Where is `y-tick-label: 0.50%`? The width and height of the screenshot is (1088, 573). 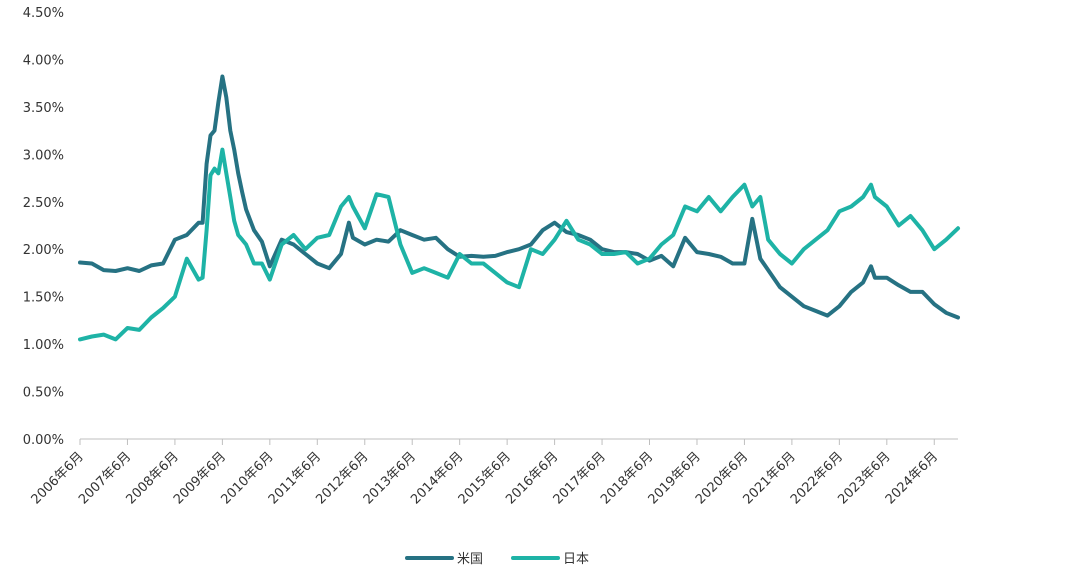 y-tick-label: 0.50% is located at coordinates (43, 393).